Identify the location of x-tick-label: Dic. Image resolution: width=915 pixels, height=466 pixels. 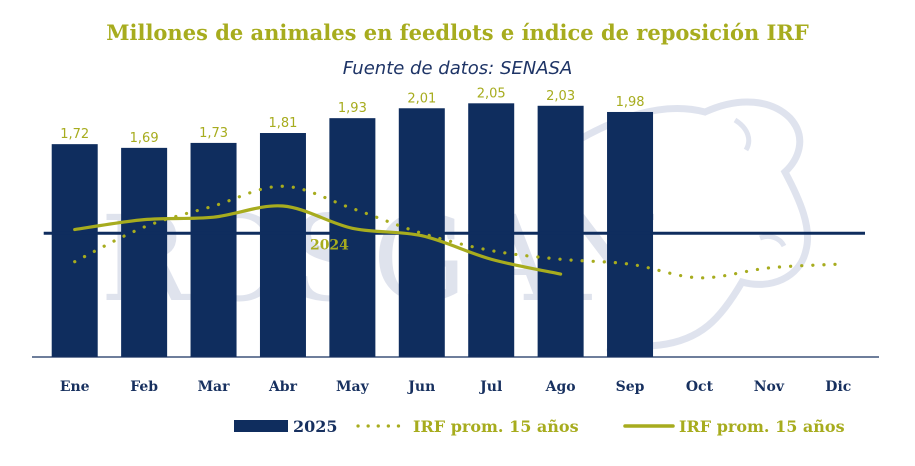
(838, 387).